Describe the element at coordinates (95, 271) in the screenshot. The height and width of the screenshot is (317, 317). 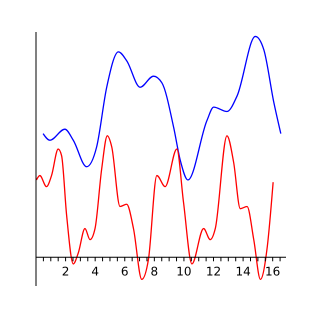
I see `x-tick-label: 4` at that location.